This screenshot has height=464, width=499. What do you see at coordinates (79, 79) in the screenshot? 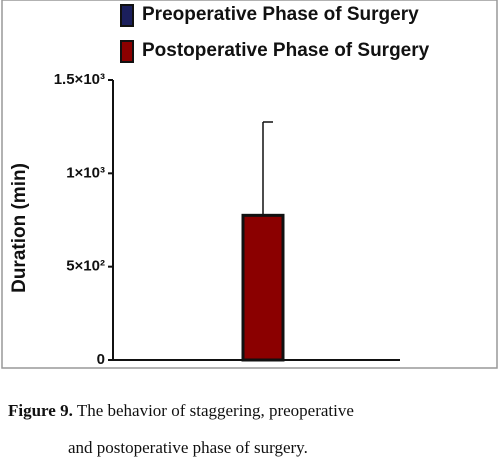
I see `y-tick-label: 1.5×10³` at bounding box center [79, 79].